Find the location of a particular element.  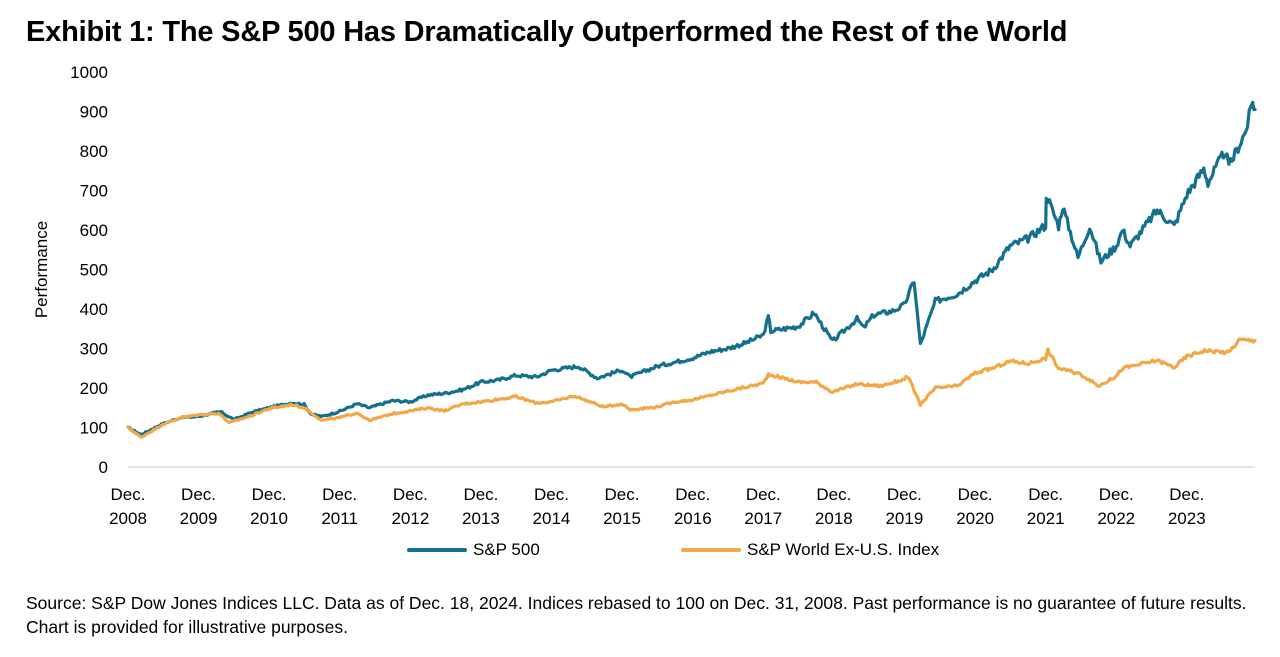

legend-swatch-sp500 is located at coordinates (437, 550).